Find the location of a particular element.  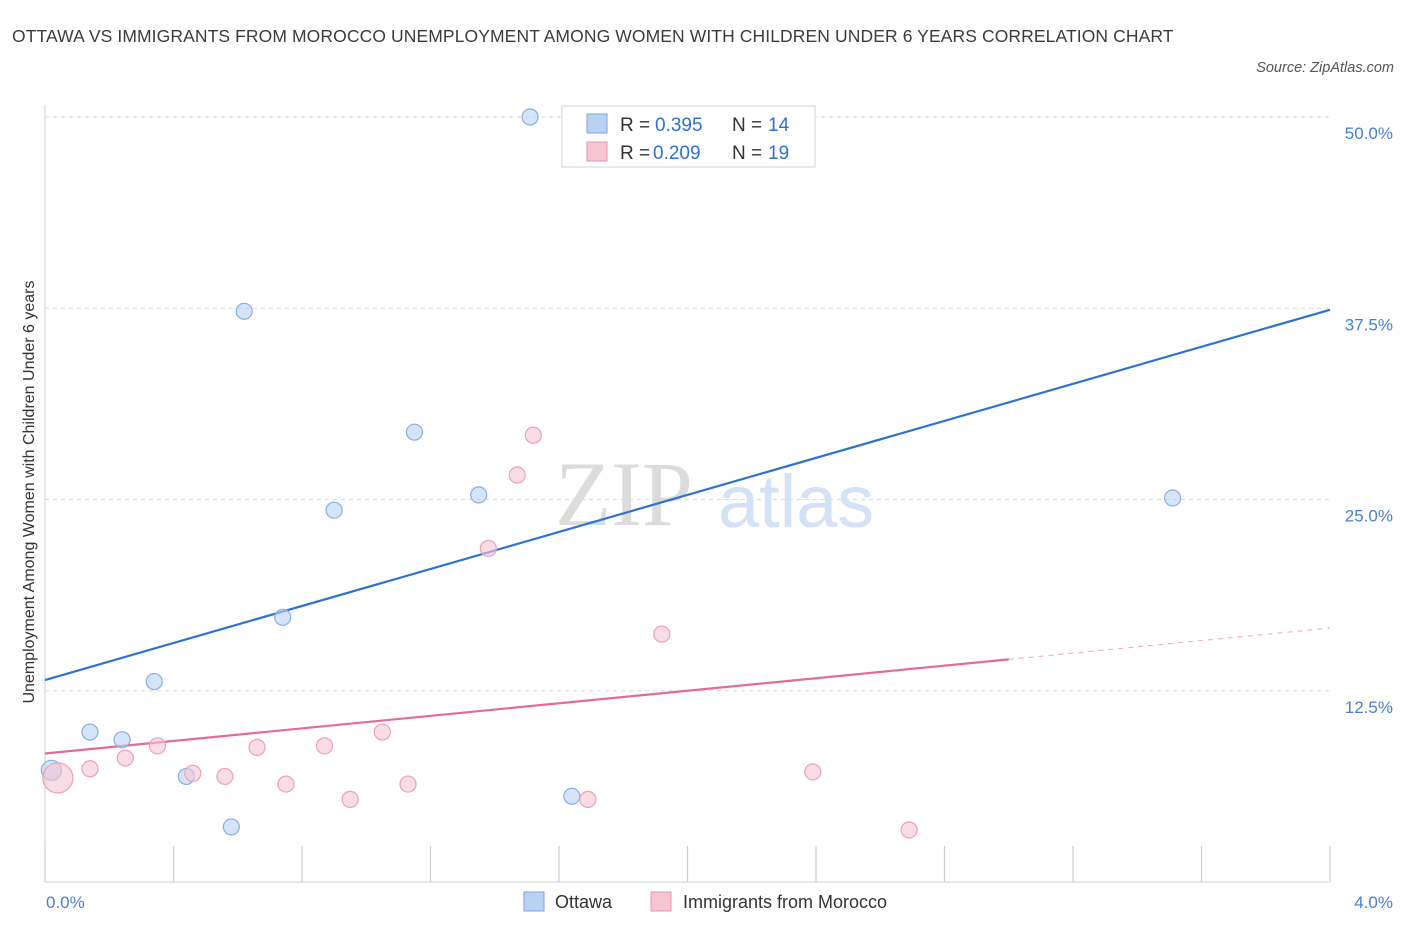

y-tick-label-1: 25.0% is located at coordinates (1369, 516).